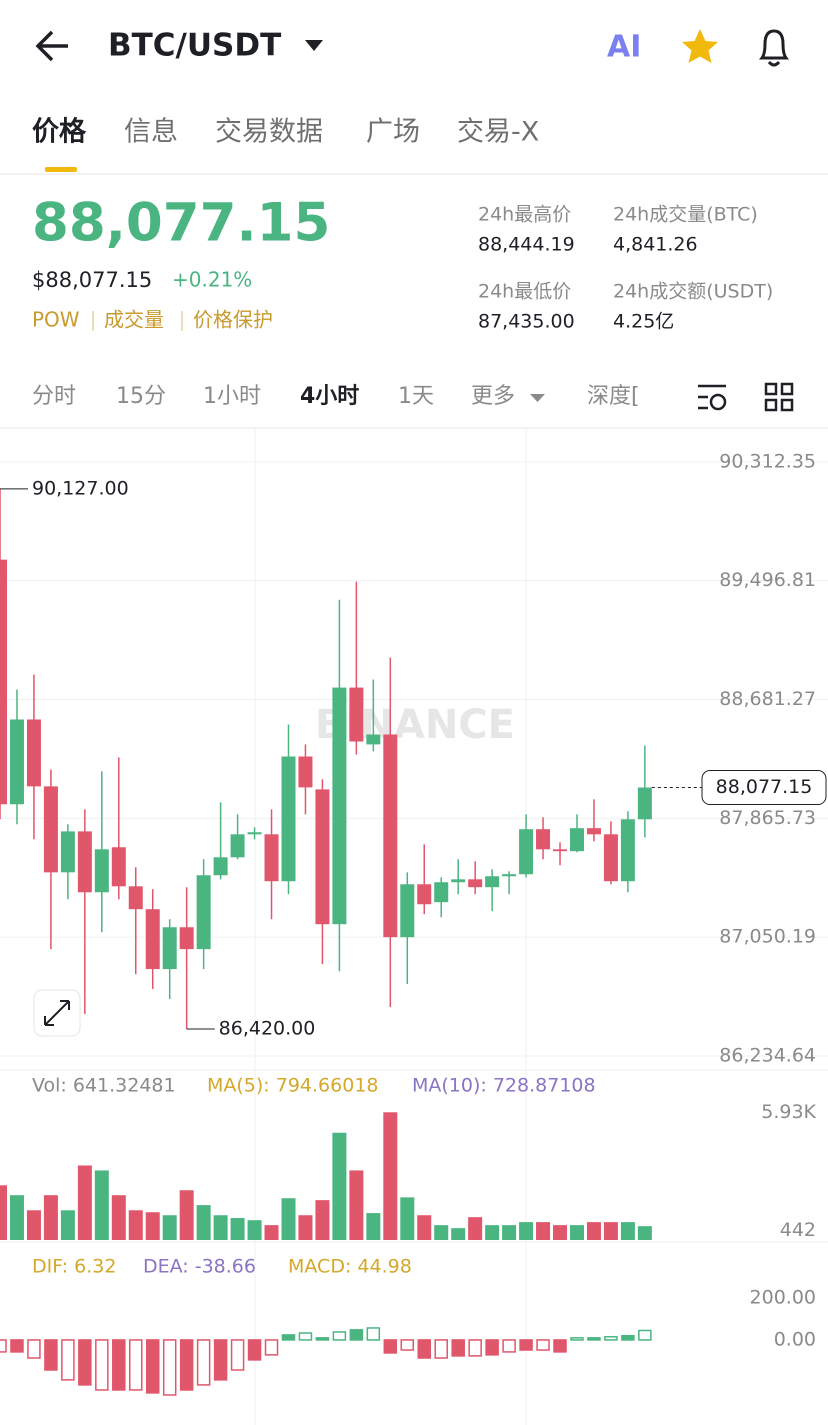  What do you see at coordinates (643, 322) in the screenshot?
I see `stat-value: 4.25亿` at bounding box center [643, 322].